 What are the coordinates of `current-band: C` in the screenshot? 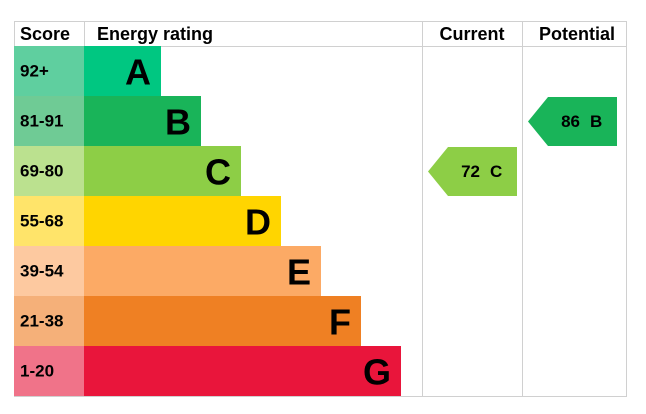 It's located at (496, 171).